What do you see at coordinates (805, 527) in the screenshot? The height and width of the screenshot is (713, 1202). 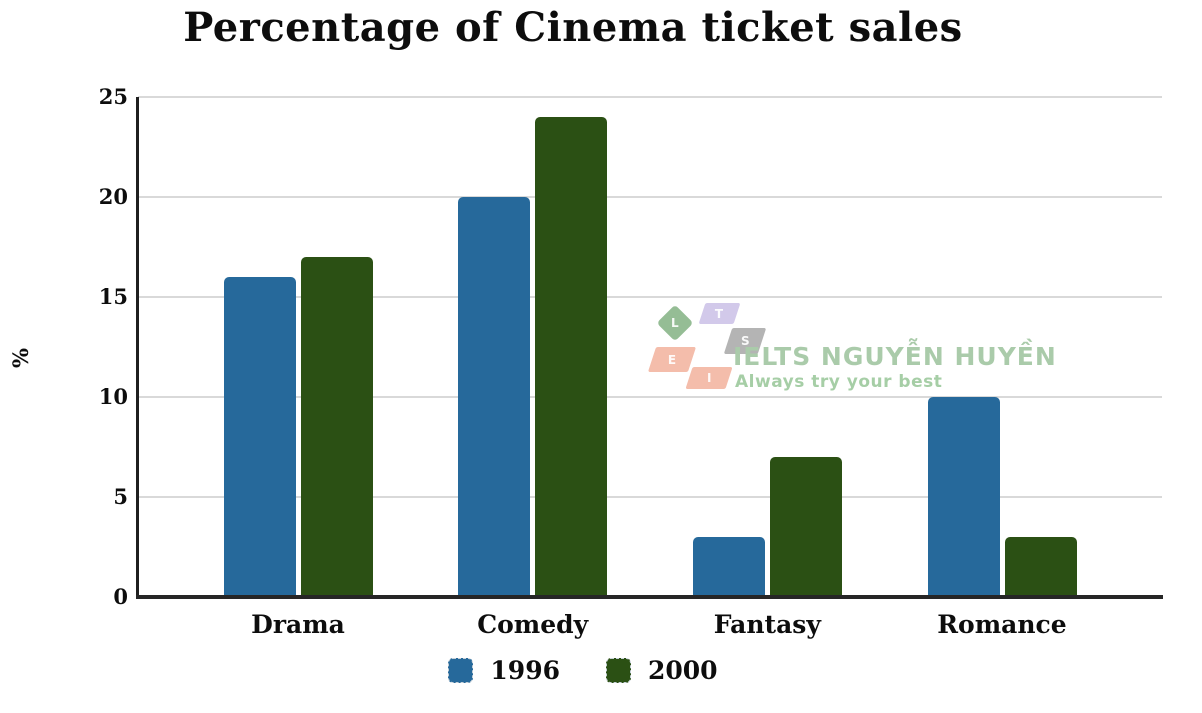 I see `bar-fantasy-2000` at bounding box center [805, 527].